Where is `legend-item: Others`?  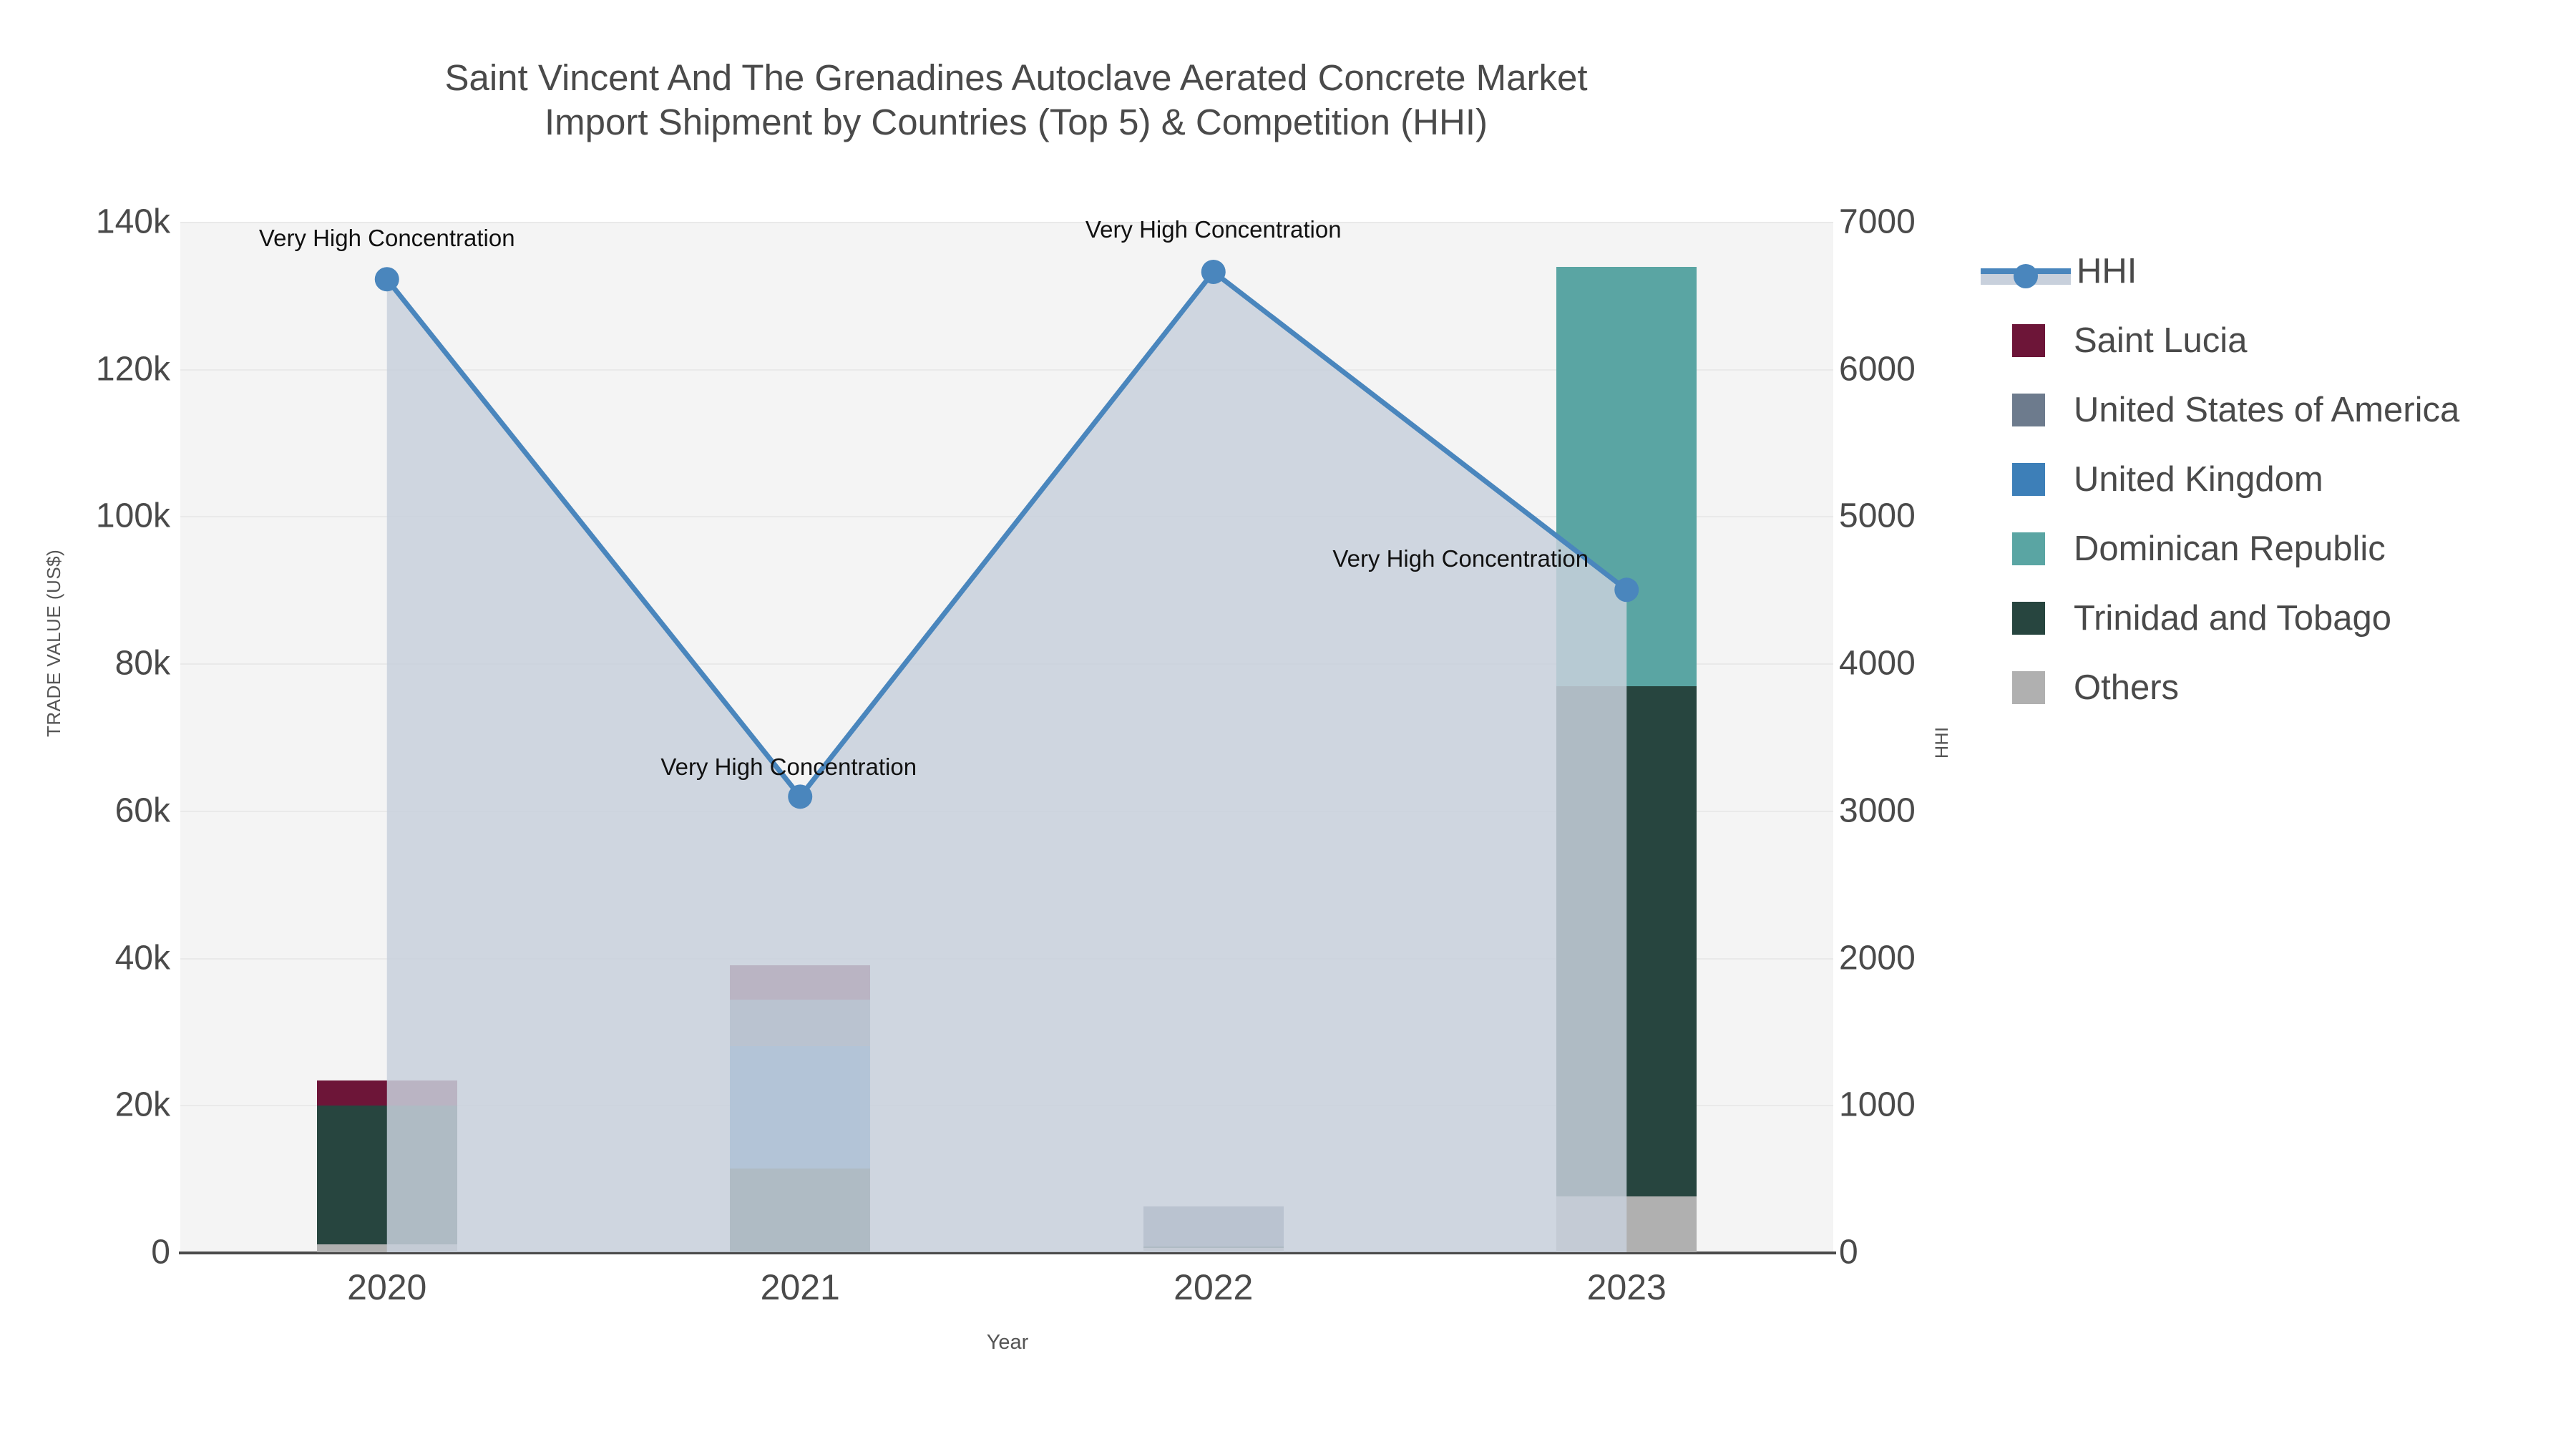
legend-item: Others is located at coordinates (2220, 687).